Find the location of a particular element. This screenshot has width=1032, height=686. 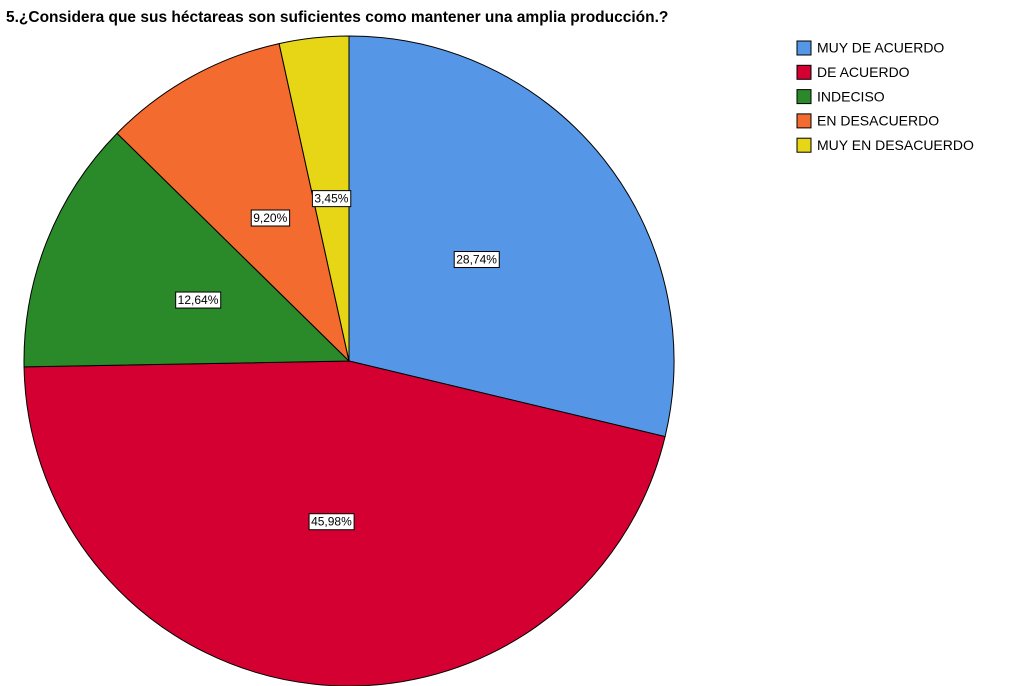

value-label: 28,74% is located at coordinates (476, 260).